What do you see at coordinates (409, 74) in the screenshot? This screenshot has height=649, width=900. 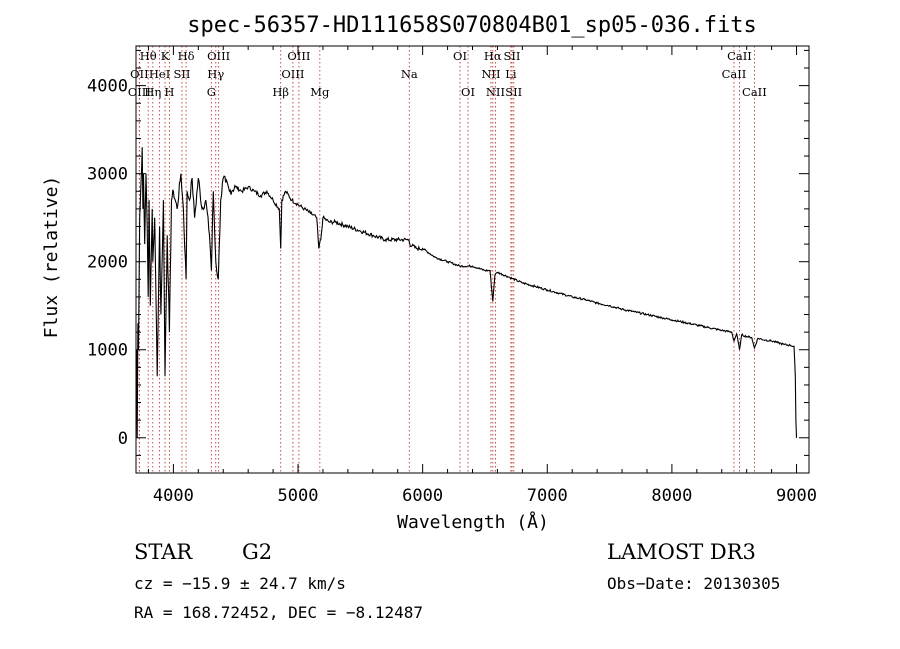 I see `emission-line-label: Na` at bounding box center [409, 74].